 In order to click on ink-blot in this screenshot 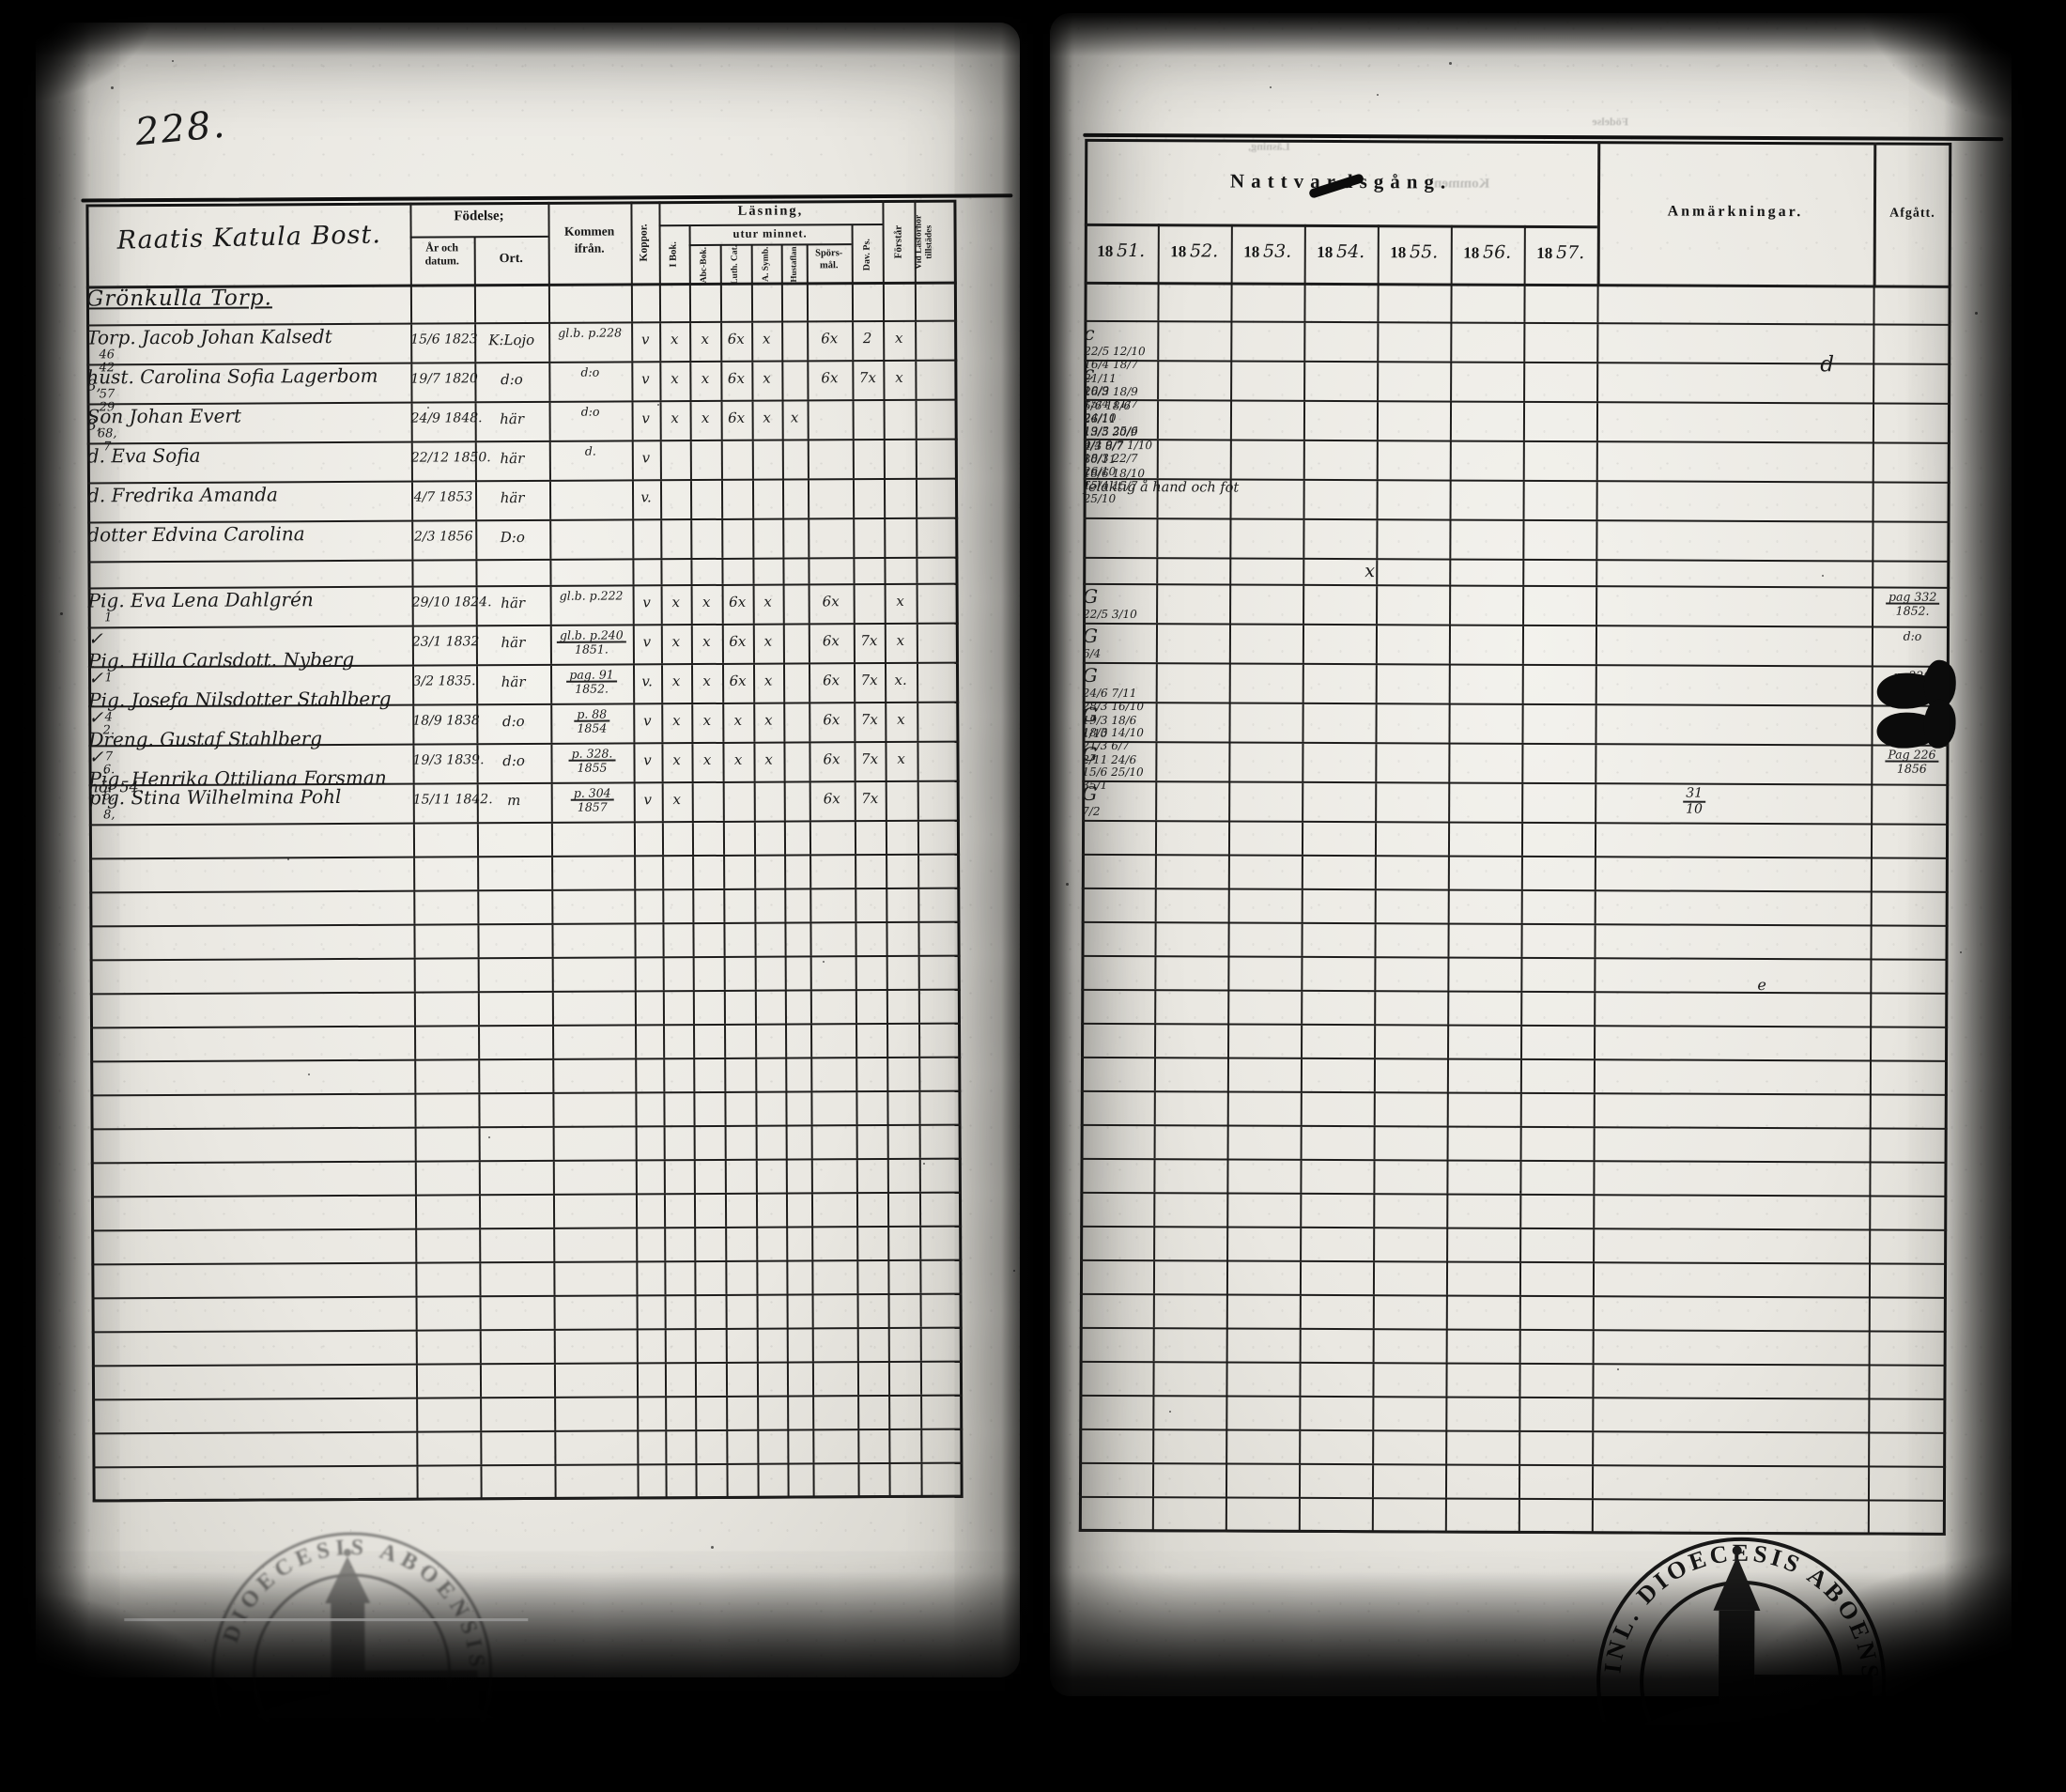, I will do `click(1939, 724)`.